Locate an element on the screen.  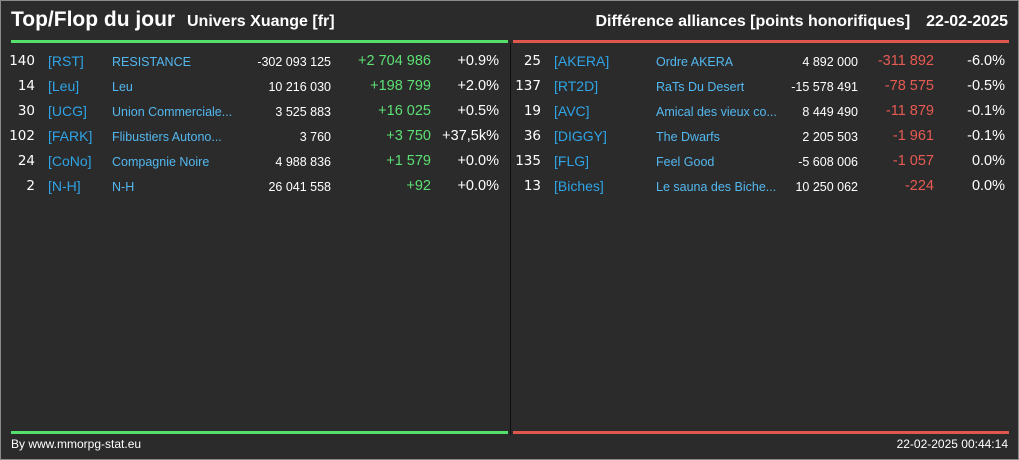
alliance-tag-link: [RST] is located at coordinates (66, 61).